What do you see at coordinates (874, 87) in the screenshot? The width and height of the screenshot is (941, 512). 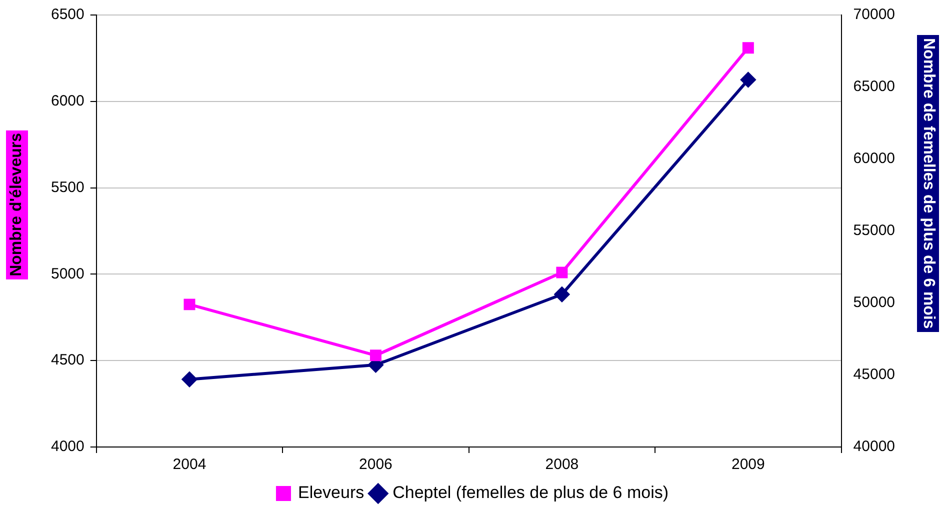 I see `y2-tick-label: 65000` at bounding box center [874, 87].